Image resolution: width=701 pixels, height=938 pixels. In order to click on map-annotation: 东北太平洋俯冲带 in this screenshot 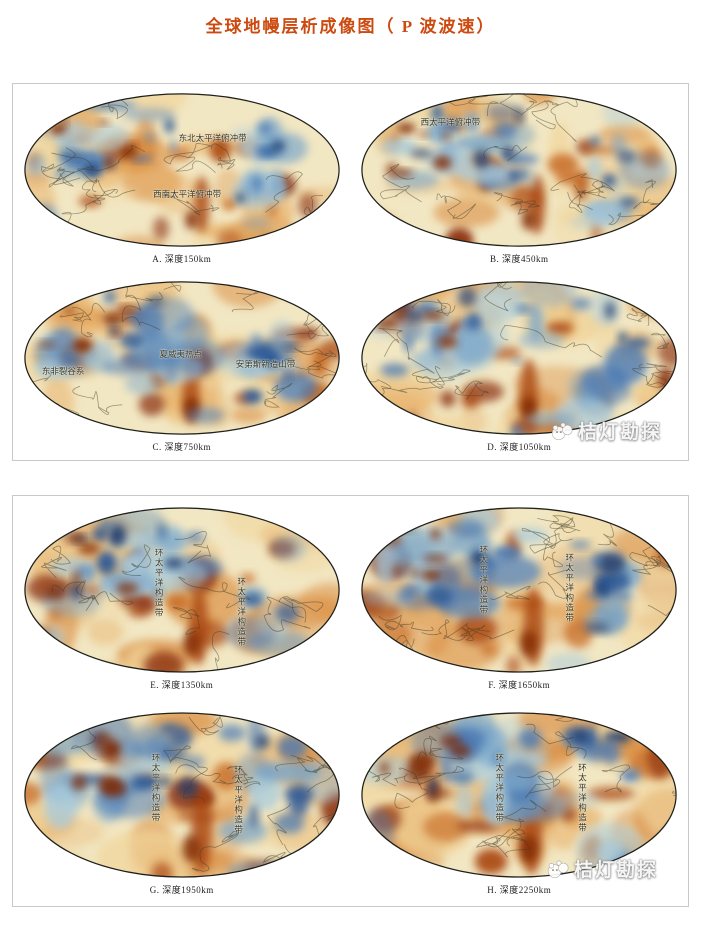, I will do `click(212, 138)`.